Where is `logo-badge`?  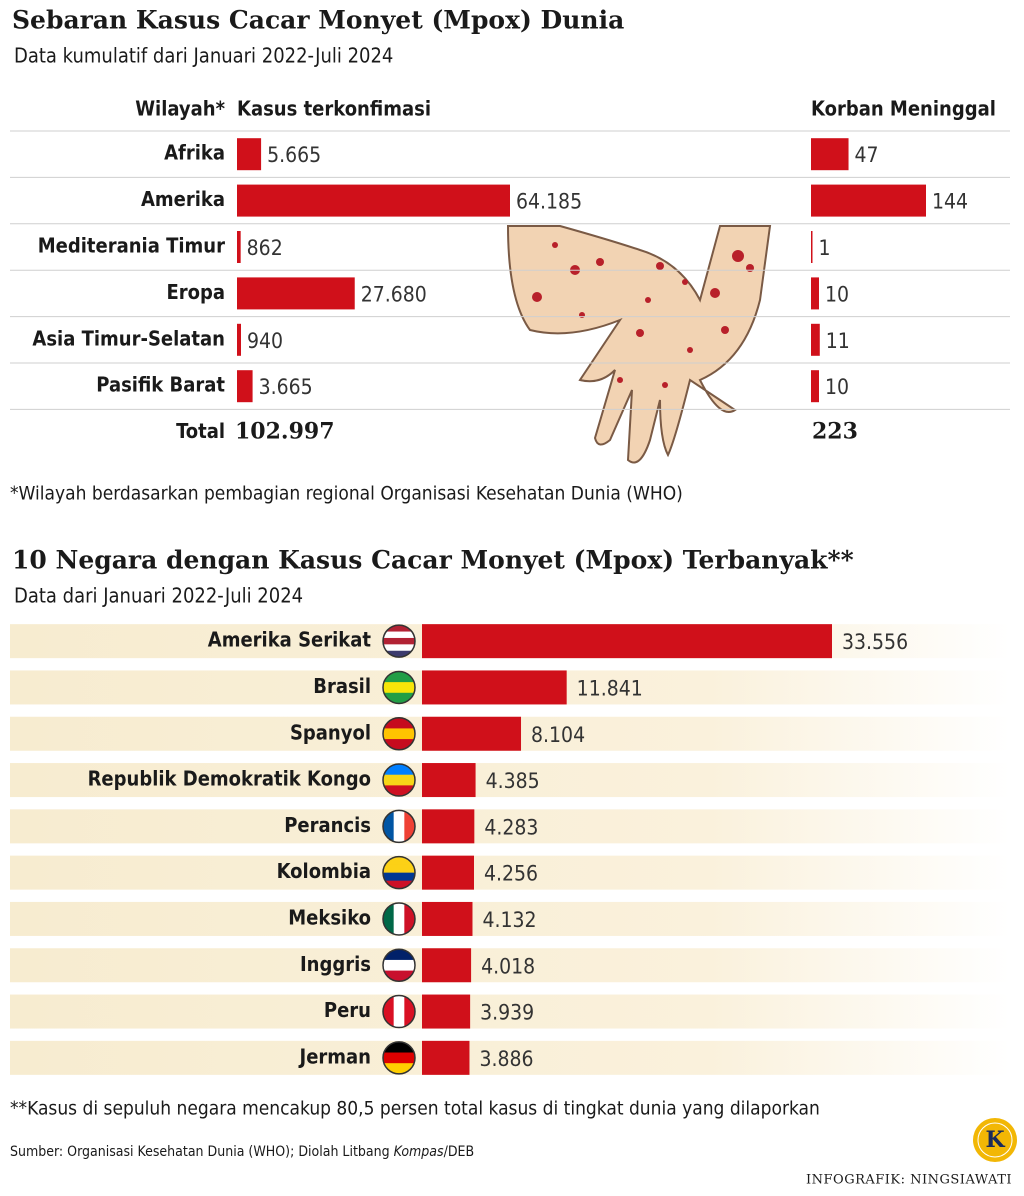
logo-badge is located at coordinates (995, 1140).